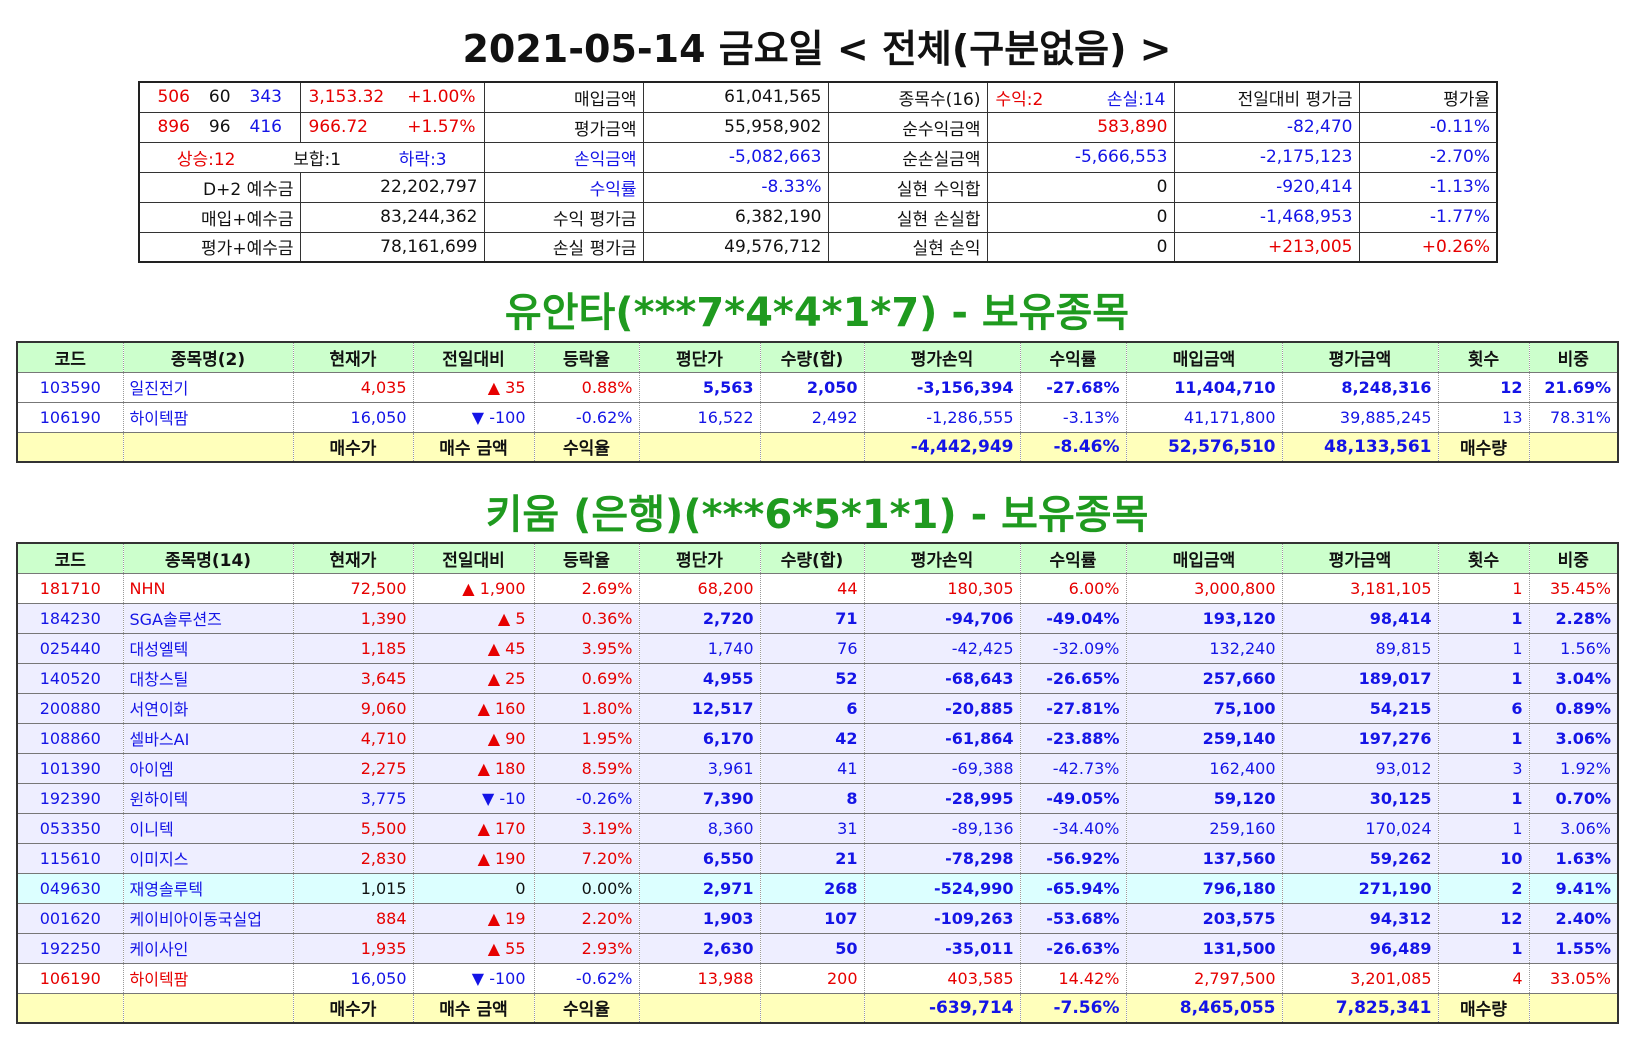 This screenshot has height=1039, width=1634. What do you see at coordinates (586, 888) in the screenshot?
I see `stock-cell: 0.00%` at bounding box center [586, 888].